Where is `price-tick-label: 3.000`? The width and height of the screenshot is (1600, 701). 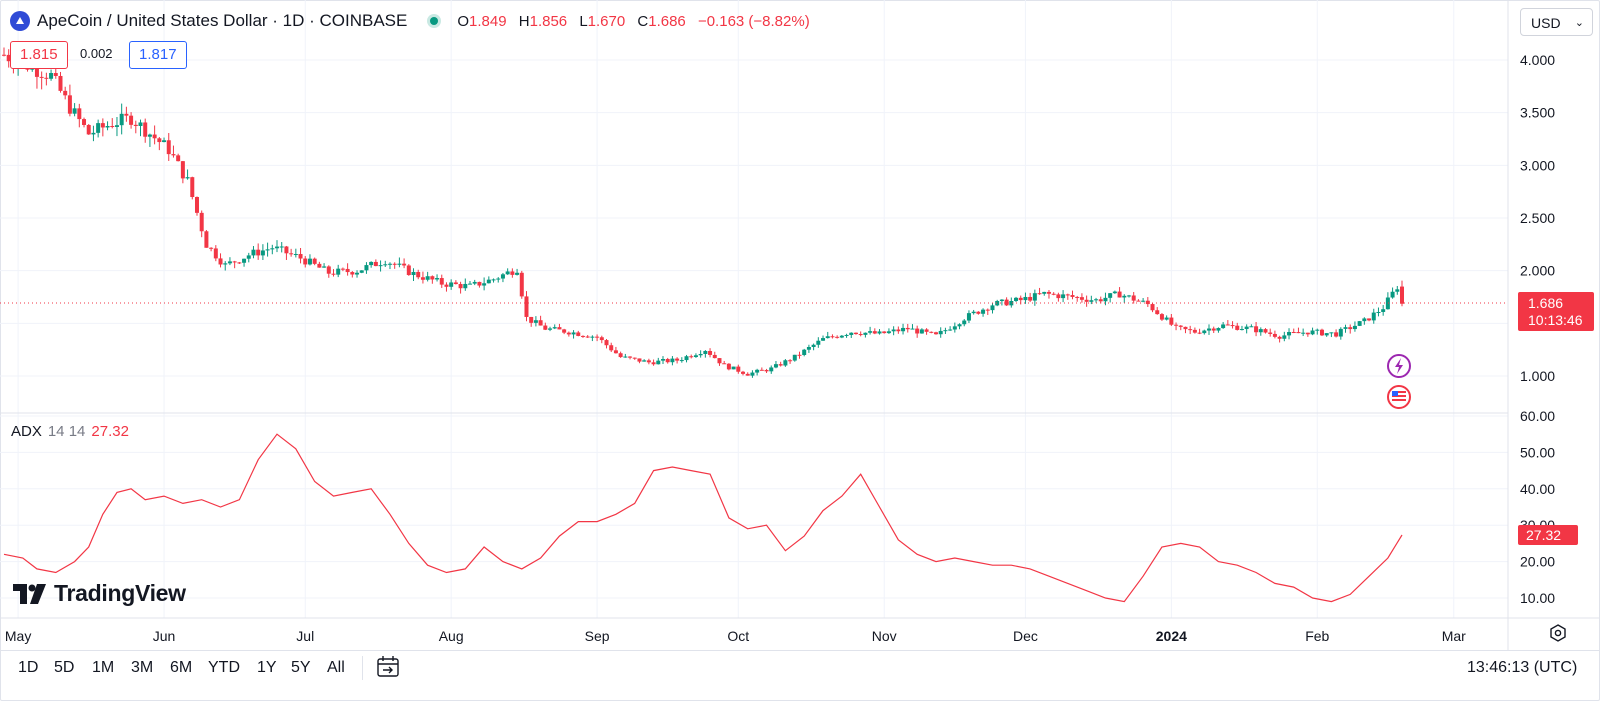 price-tick-label: 3.000 is located at coordinates (1537, 165).